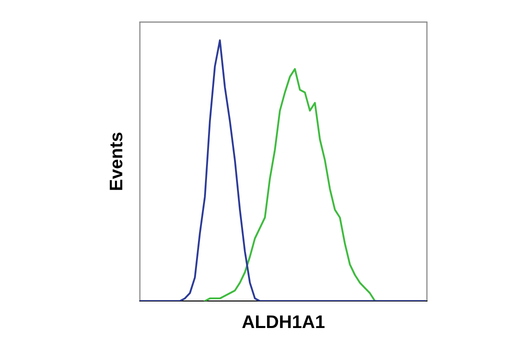 This screenshot has width=520, height=350. What do you see at coordinates (283, 322) in the screenshot?
I see `x-axis-title: ALDH1A1` at bounding box center [283, 322].